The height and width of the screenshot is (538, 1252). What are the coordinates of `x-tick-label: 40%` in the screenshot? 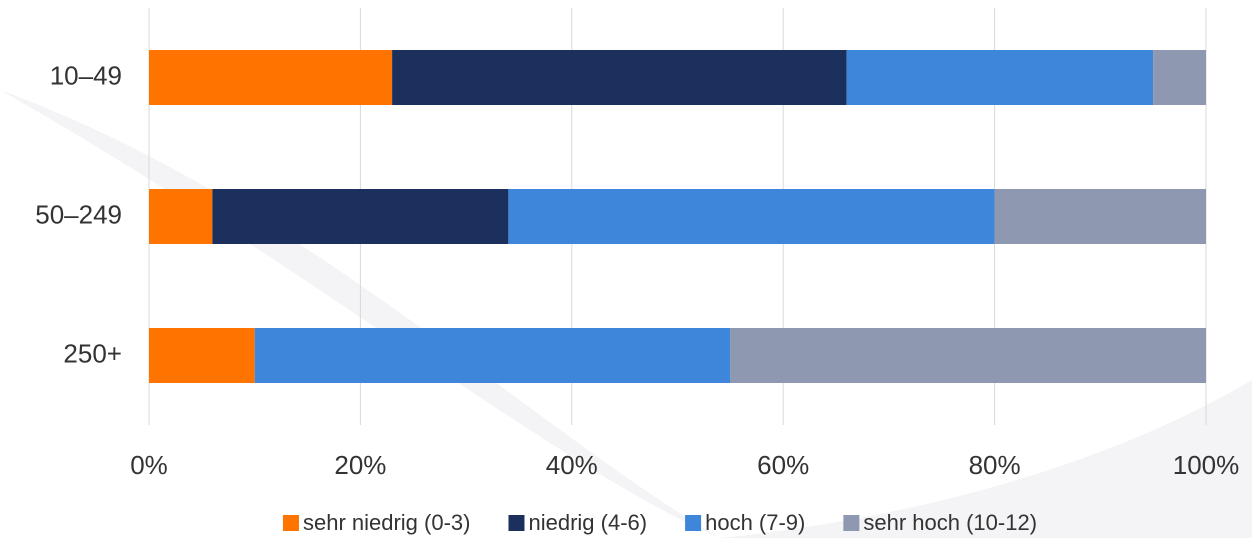 It's located at (572, 465).